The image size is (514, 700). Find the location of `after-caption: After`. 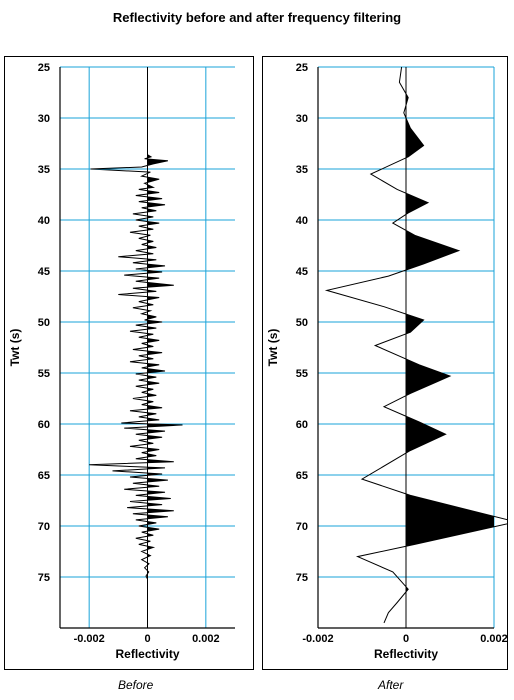

after-caption: After is located at coordinates (391, 685).